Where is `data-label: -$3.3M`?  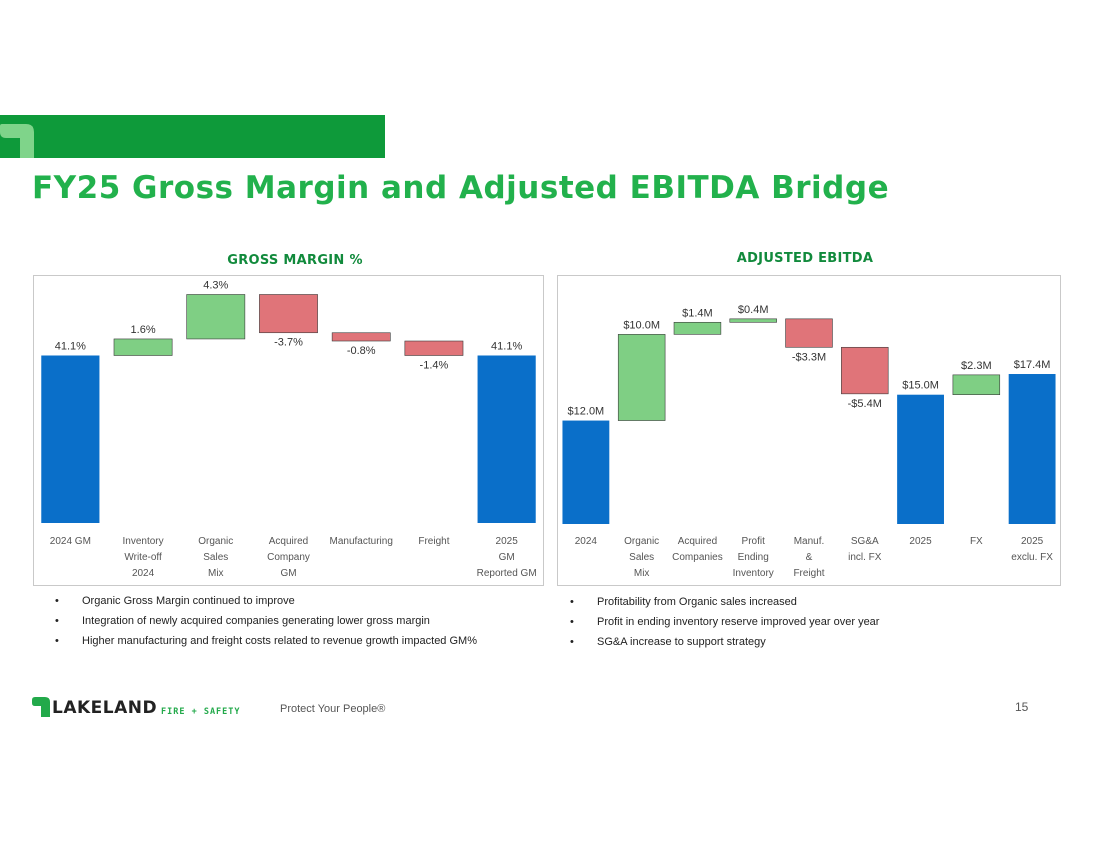
data-label: -$3.3M is located at coordinates (809, 357).